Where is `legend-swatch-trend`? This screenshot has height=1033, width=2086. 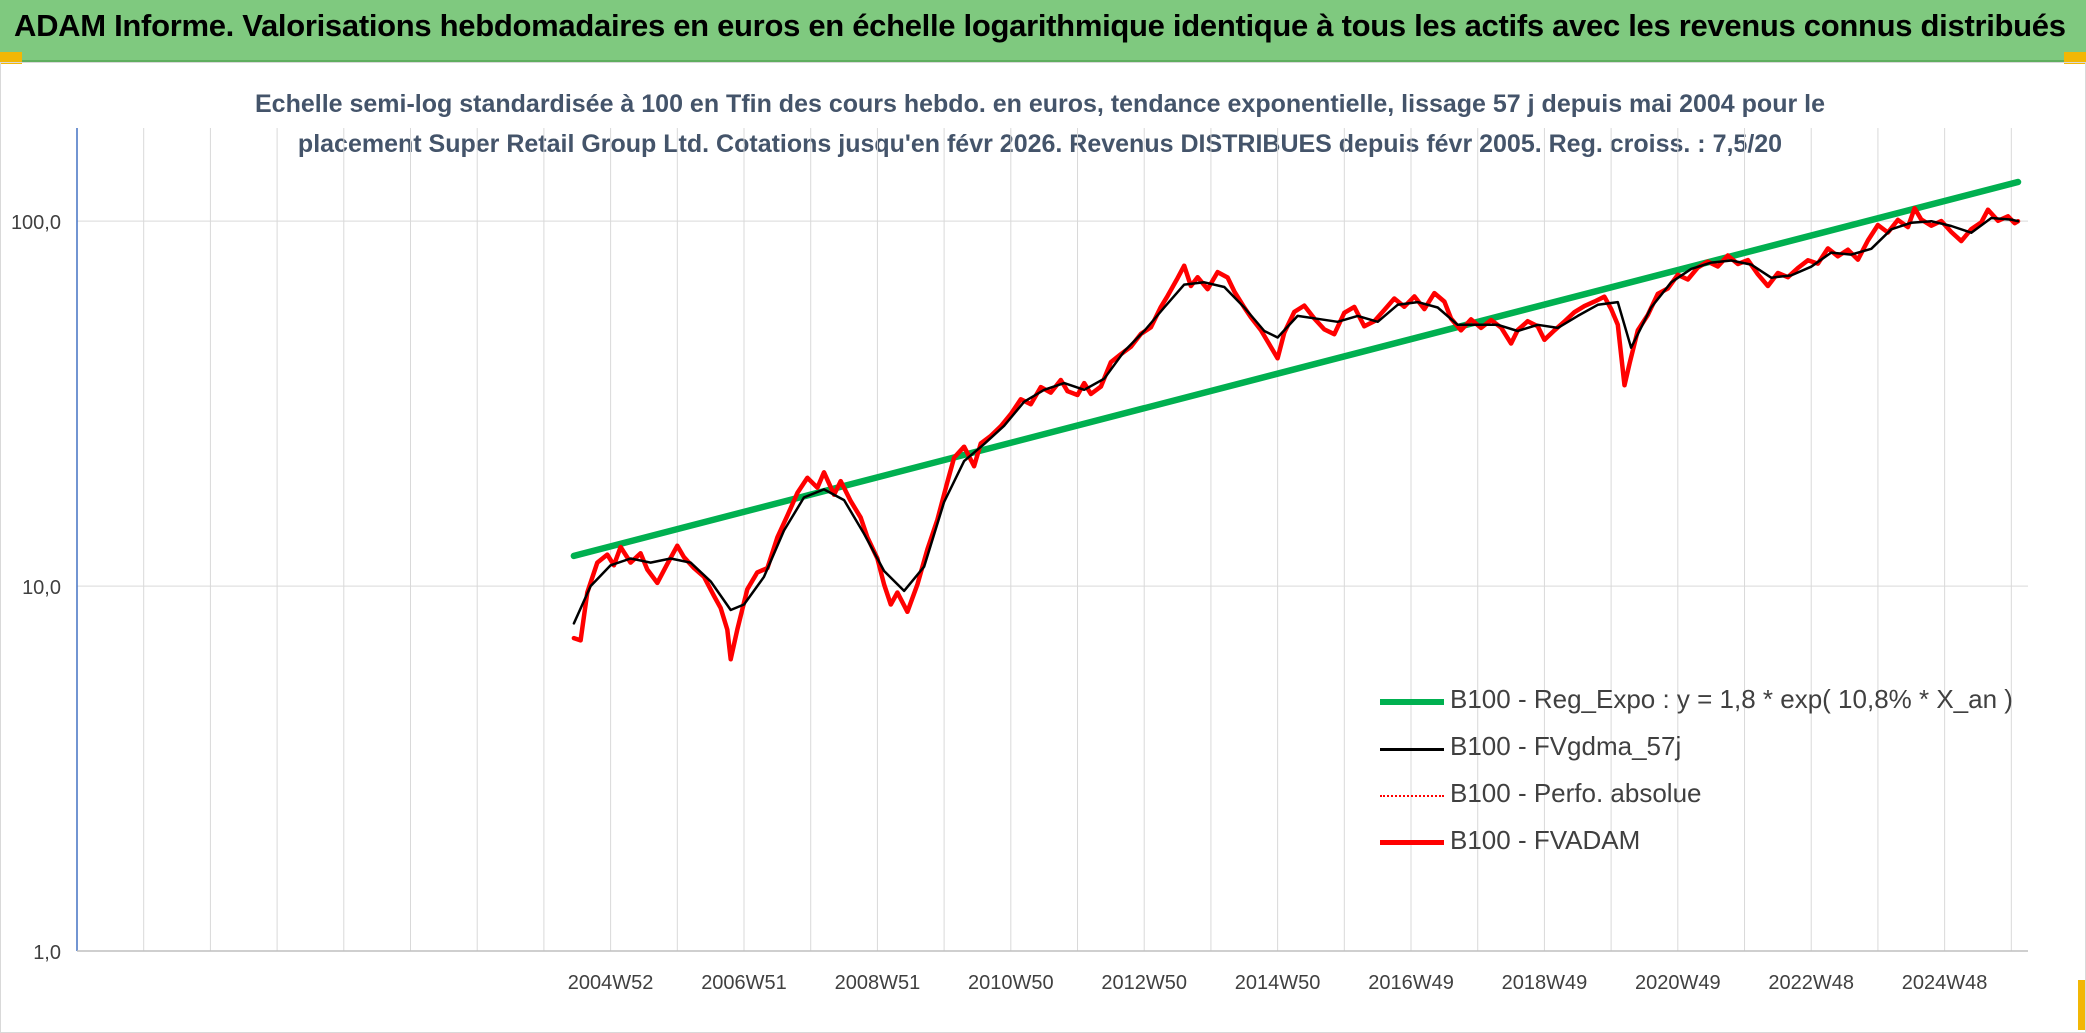 legend-swatch-trend is located at coordinates (1412, 702).